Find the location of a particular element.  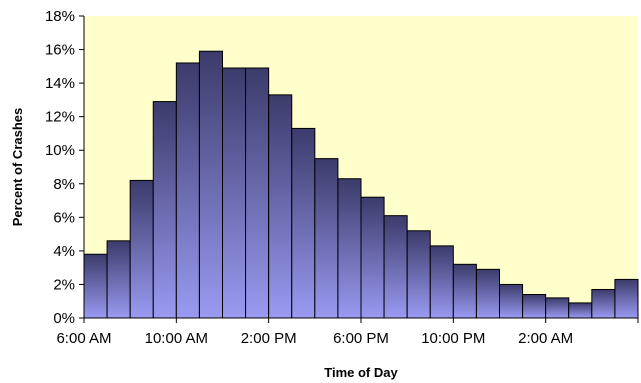

y-tick-label: 16% is located at coordinates (60, 50).